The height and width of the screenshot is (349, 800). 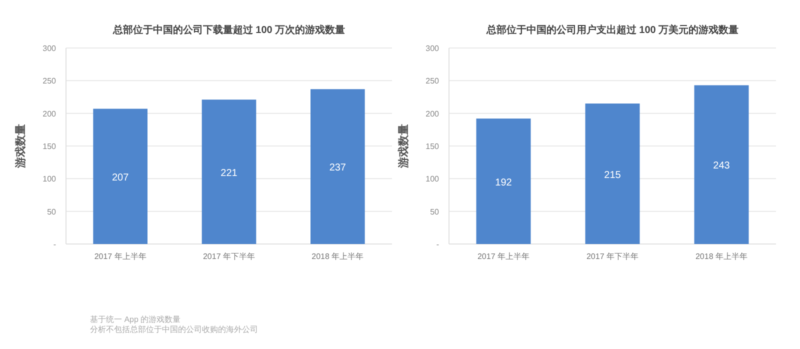 What do you see at coordinates (503, 182) in the screenshot?
I see `data-label: 192` at bounding box center [503, 182].